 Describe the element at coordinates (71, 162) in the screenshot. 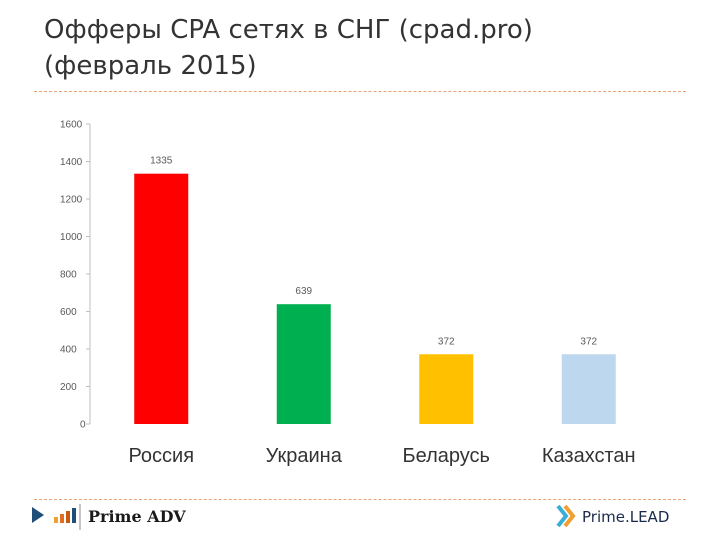

I see `y-tick-label: 1400` at that location.